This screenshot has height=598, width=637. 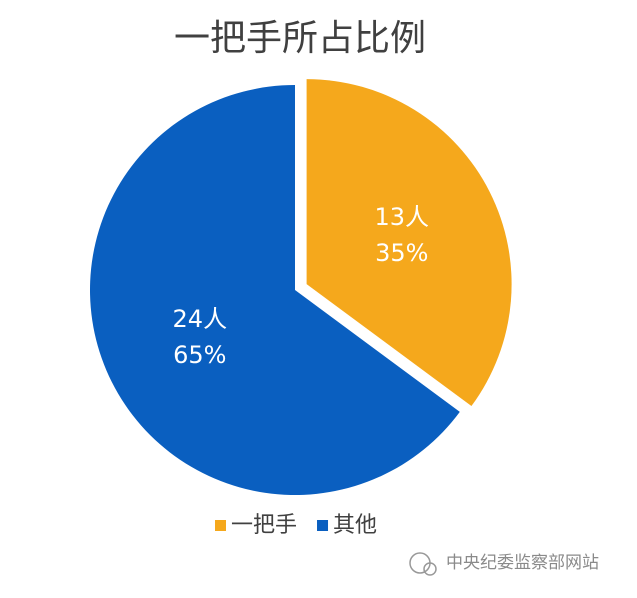 I want to click on legend-label: 一把手, so click(x=264, y=525).